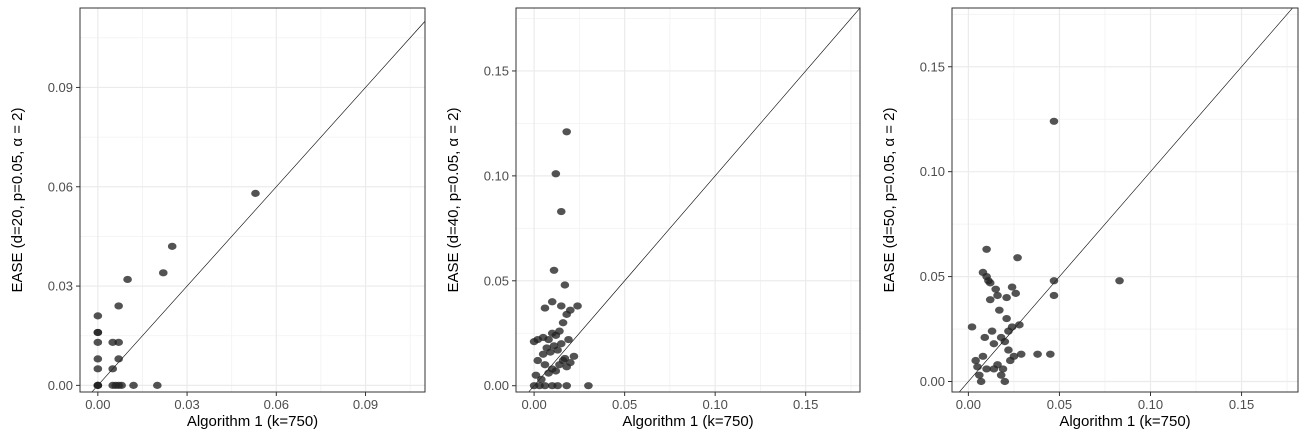 The image size is (1308, 436). I want to click on x-tick-label: 0.03, so click(186, 404).